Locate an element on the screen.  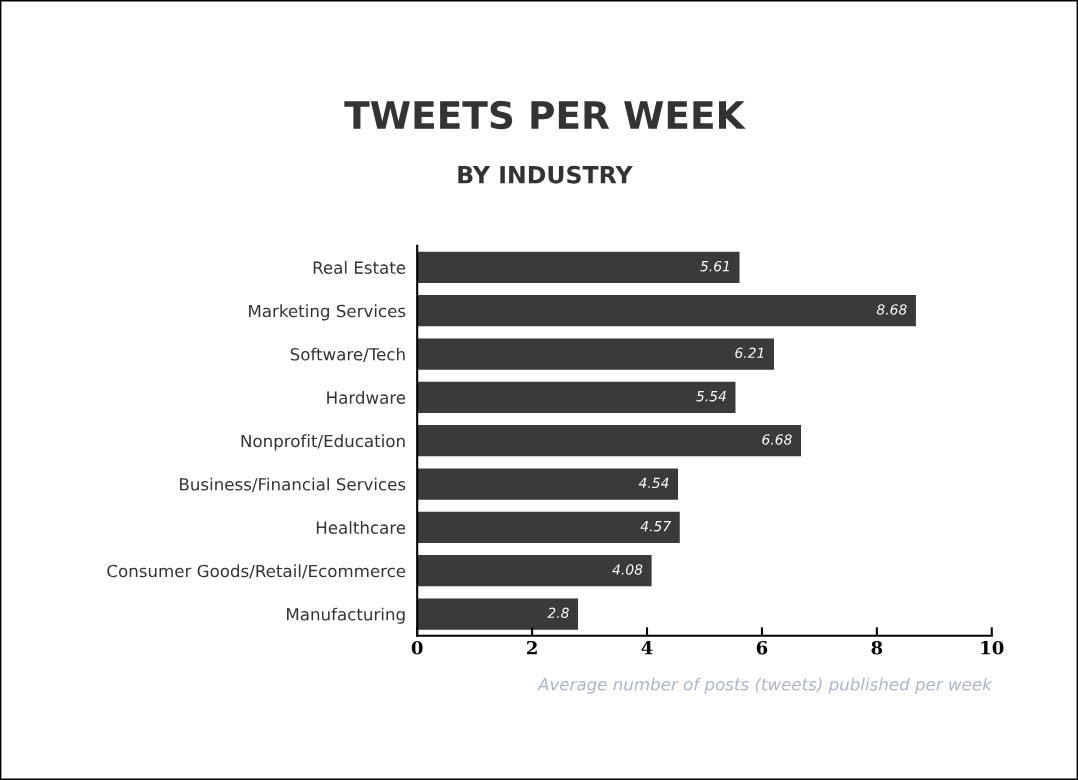
x-tick-label: 0 is located at coordinates (417, 647).